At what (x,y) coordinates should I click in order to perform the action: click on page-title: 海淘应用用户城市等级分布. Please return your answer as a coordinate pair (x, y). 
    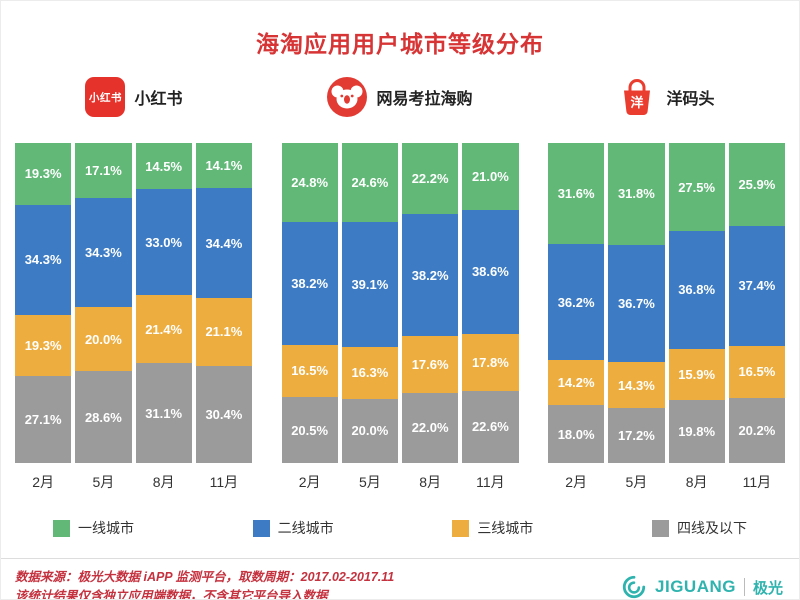
    Looking at the image, I should click on (400, 44).